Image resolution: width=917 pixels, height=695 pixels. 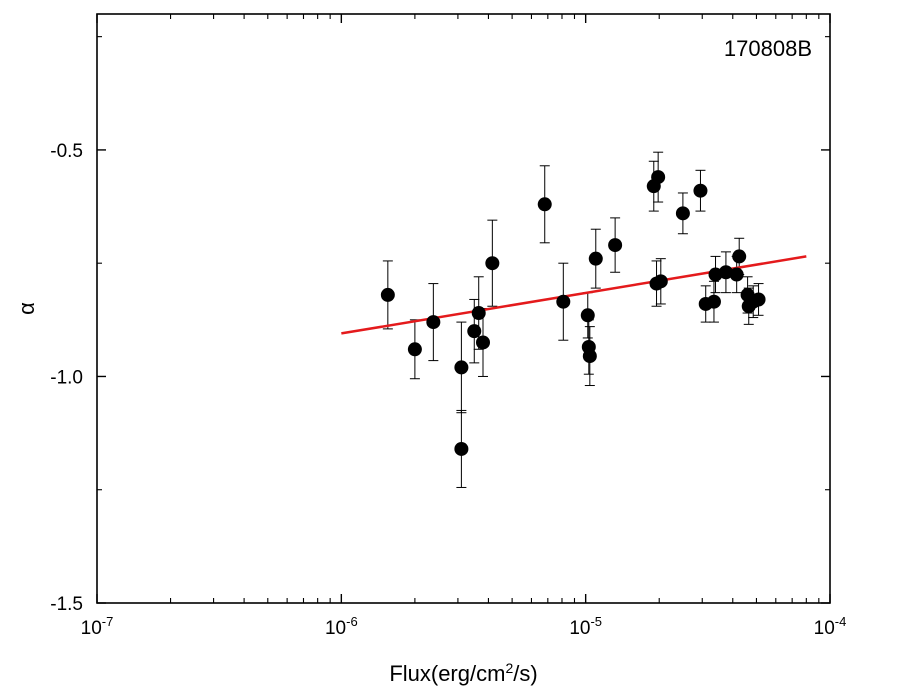 I want to click on y-tick-label: -1.0, so click(x=66, y=377).